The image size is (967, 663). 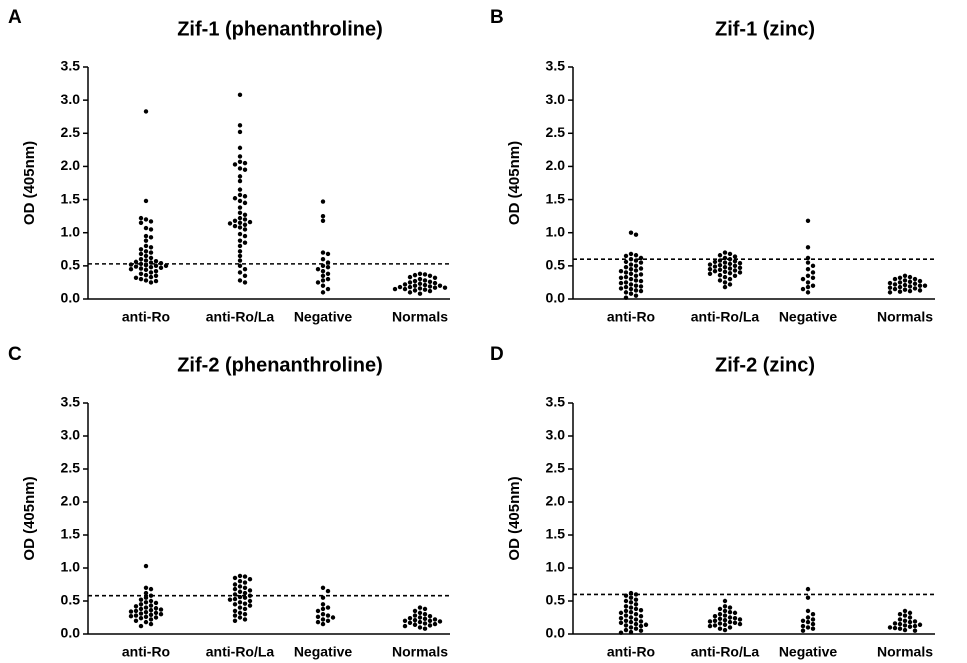 I want to click on y-tick-label: 0.0, so click(x=556, y=633).